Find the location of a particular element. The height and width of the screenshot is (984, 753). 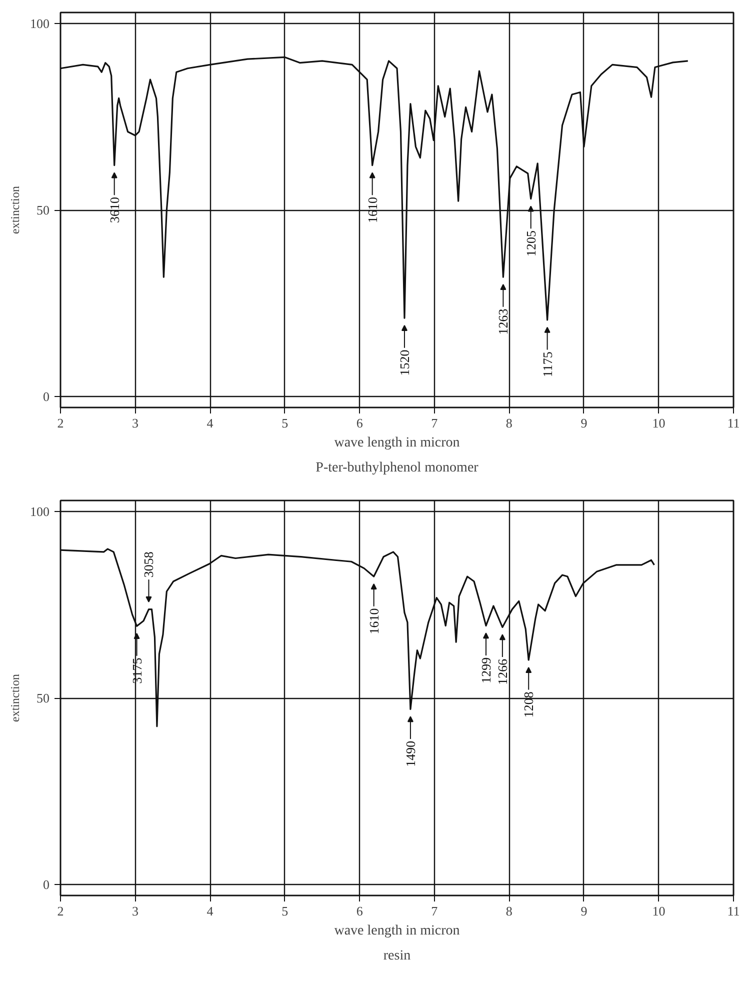

annotation: 3058 is located at coordinates (148, 565).